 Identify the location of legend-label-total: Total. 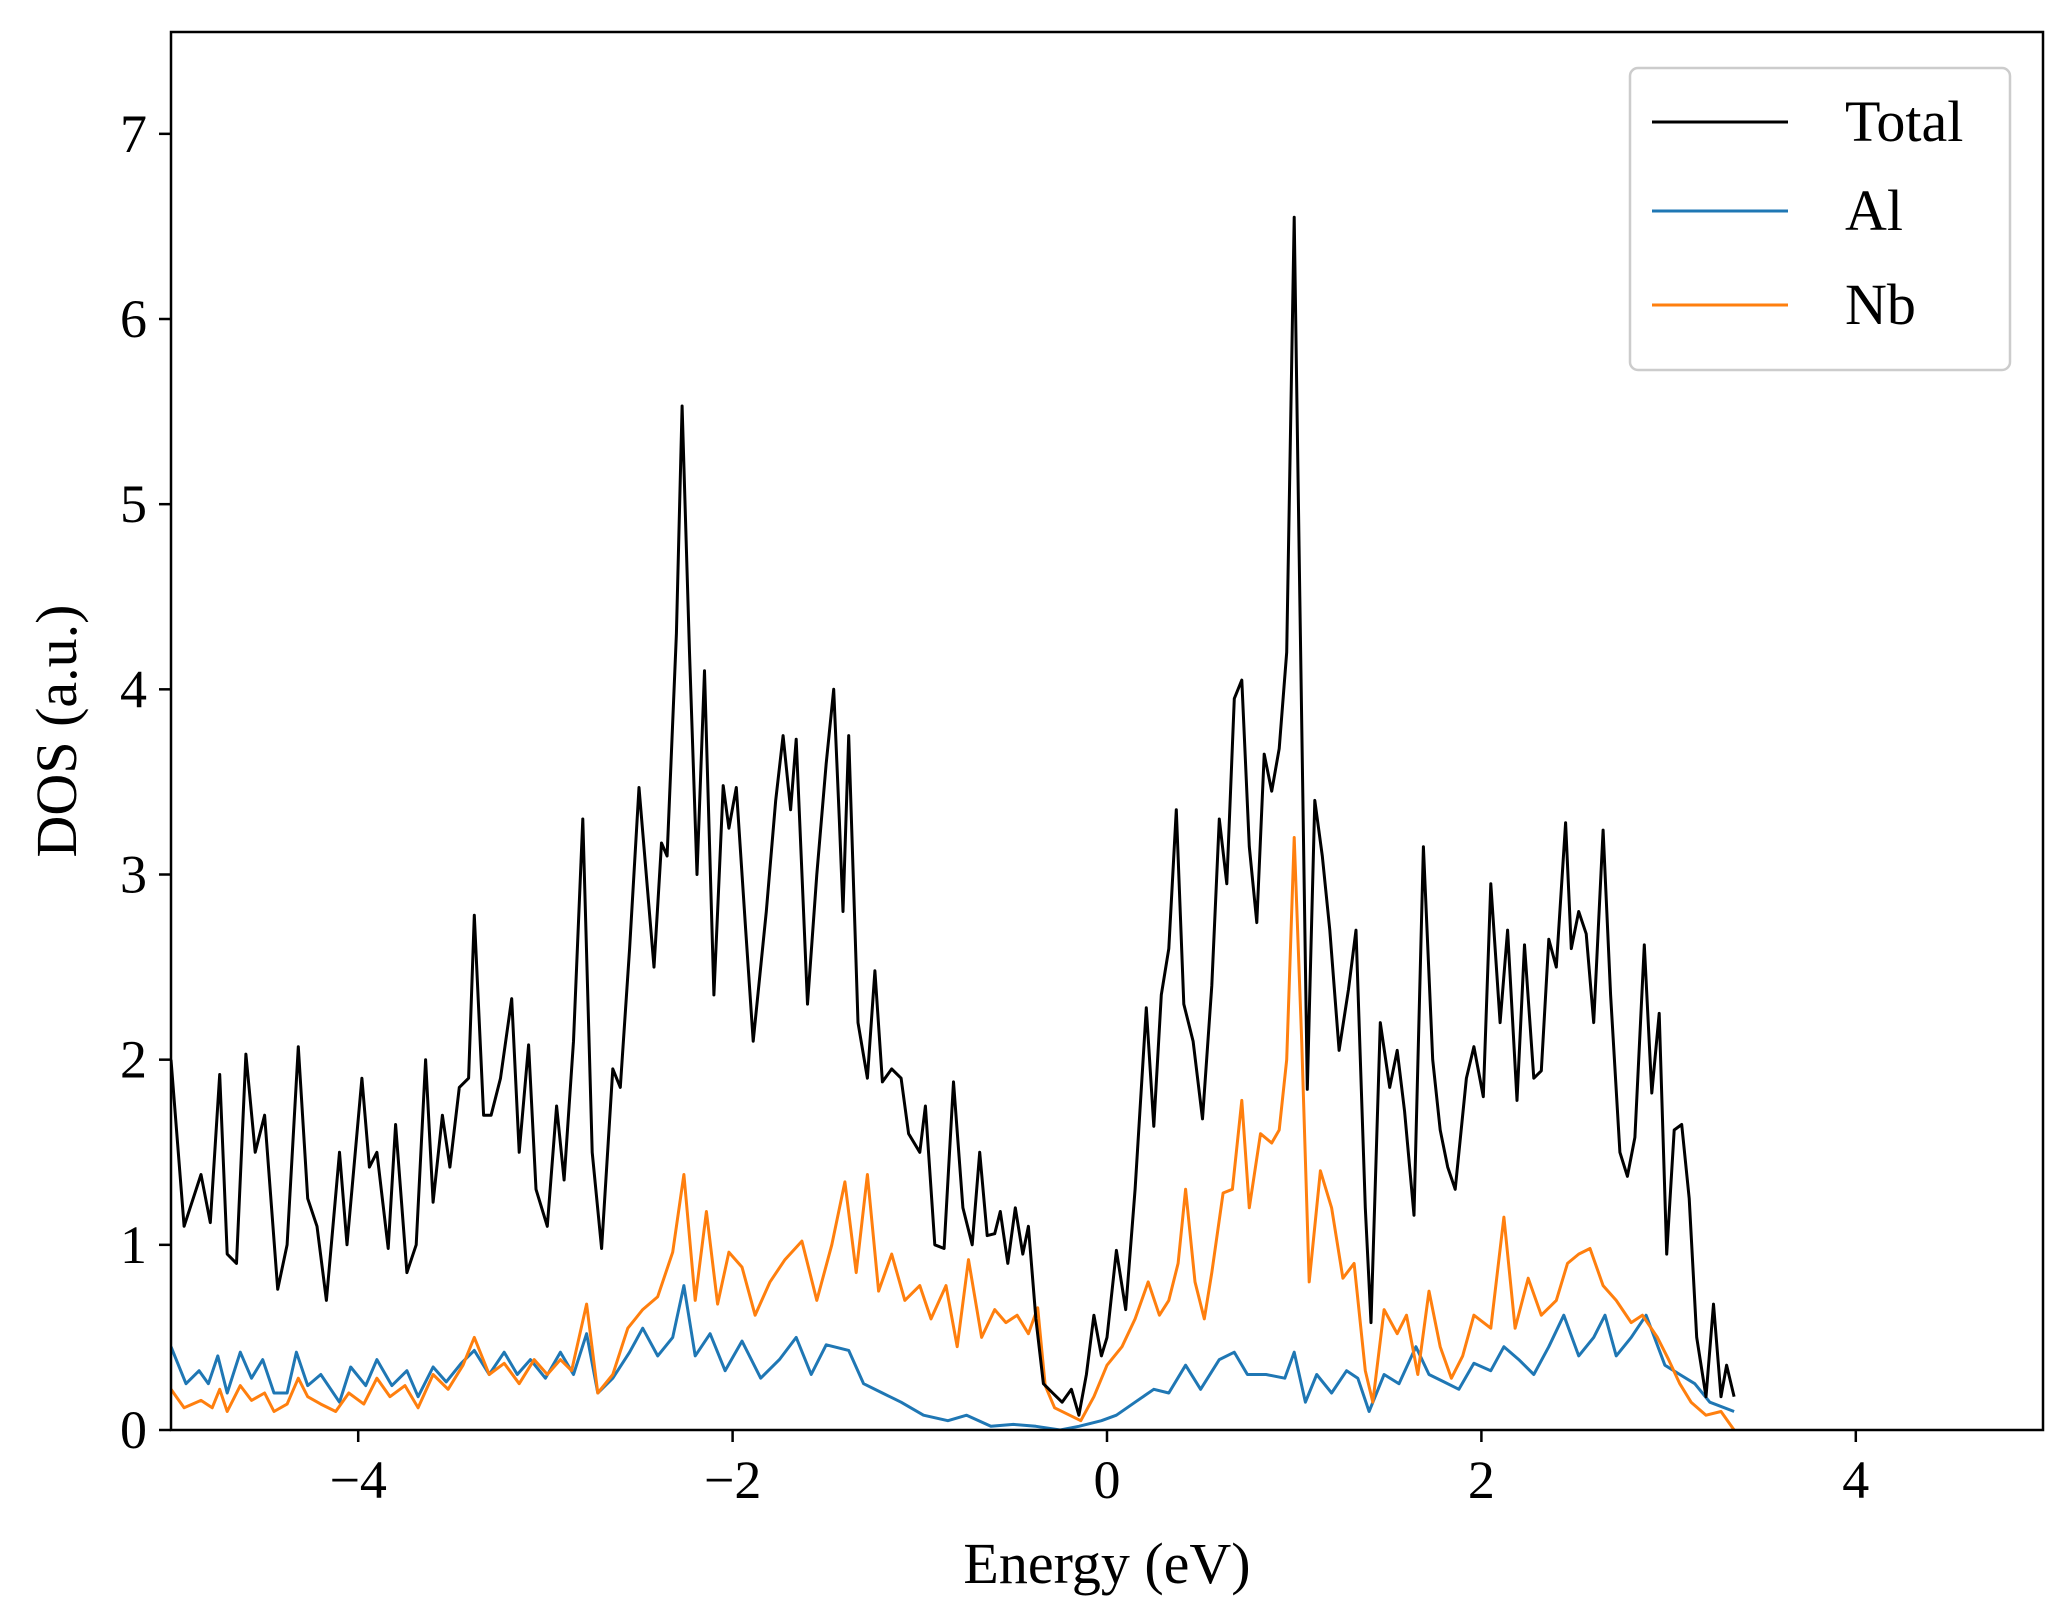
(1904, 121).